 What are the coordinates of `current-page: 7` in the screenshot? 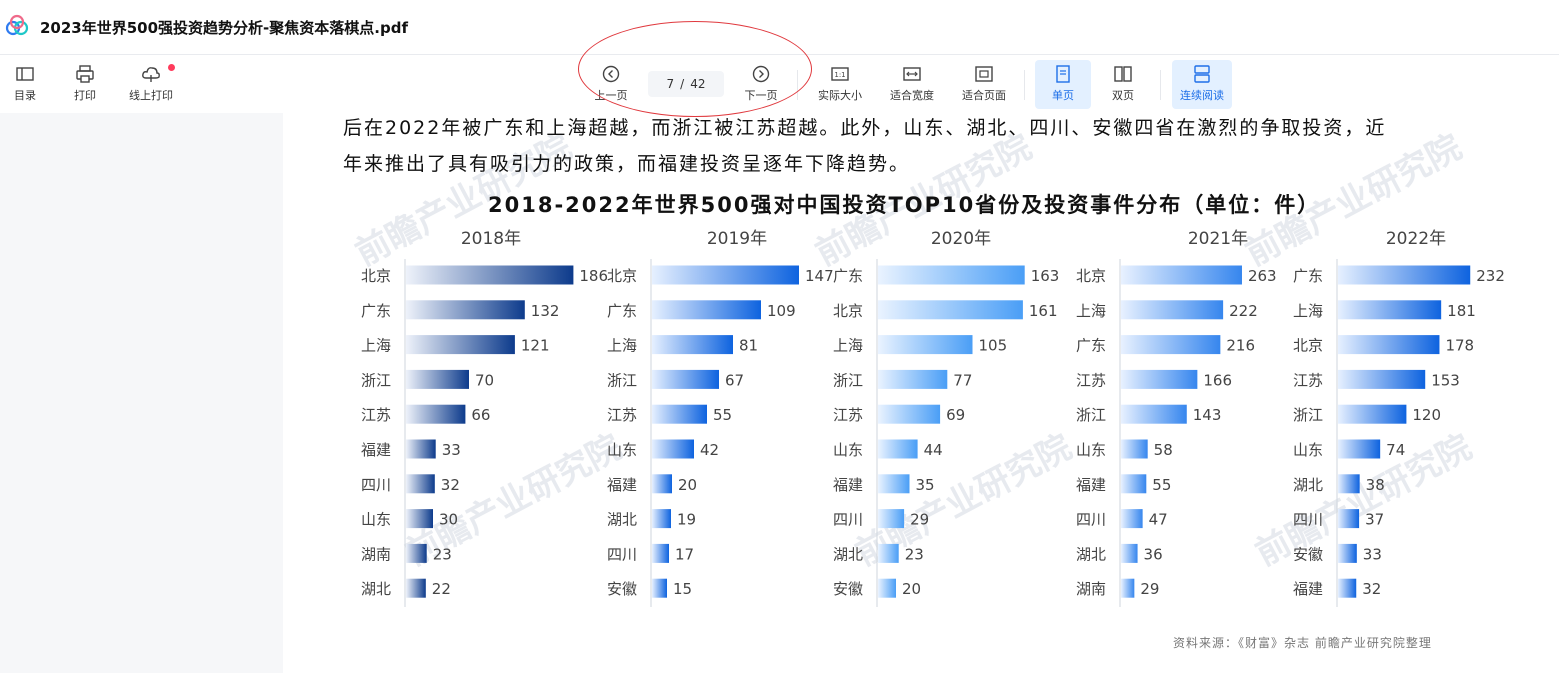 It's located at (670, 84).